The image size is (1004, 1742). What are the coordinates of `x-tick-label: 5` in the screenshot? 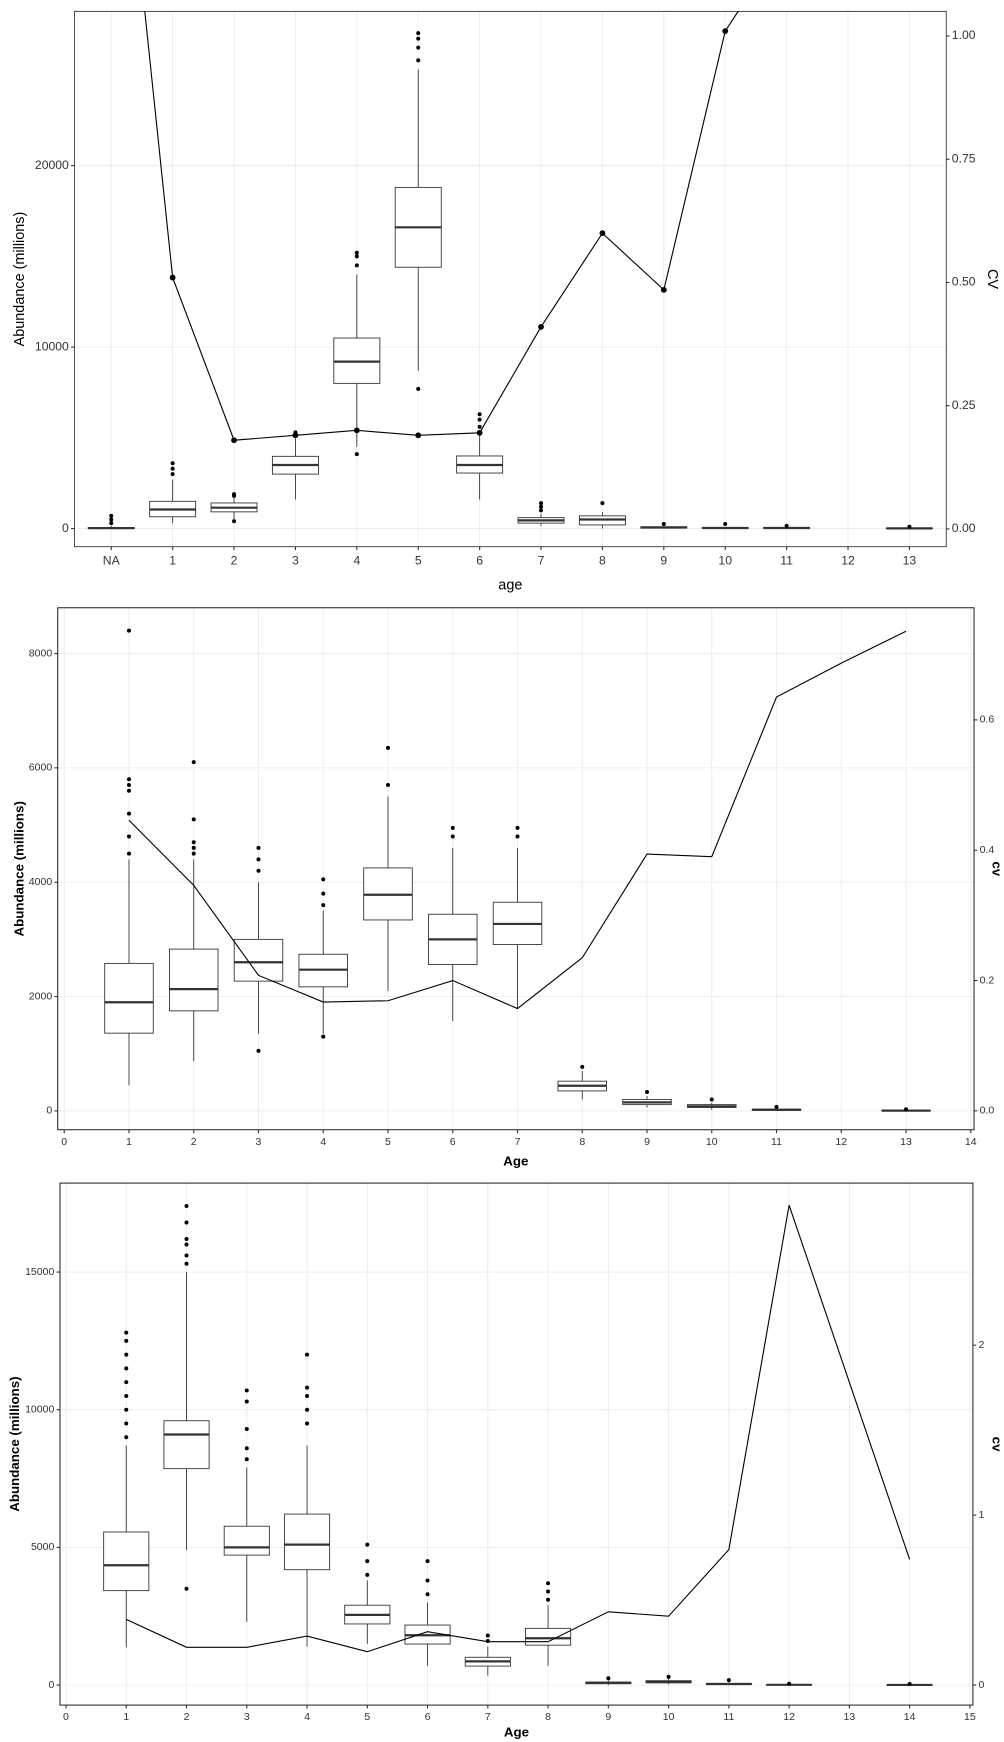 It's located at (367, 1717).